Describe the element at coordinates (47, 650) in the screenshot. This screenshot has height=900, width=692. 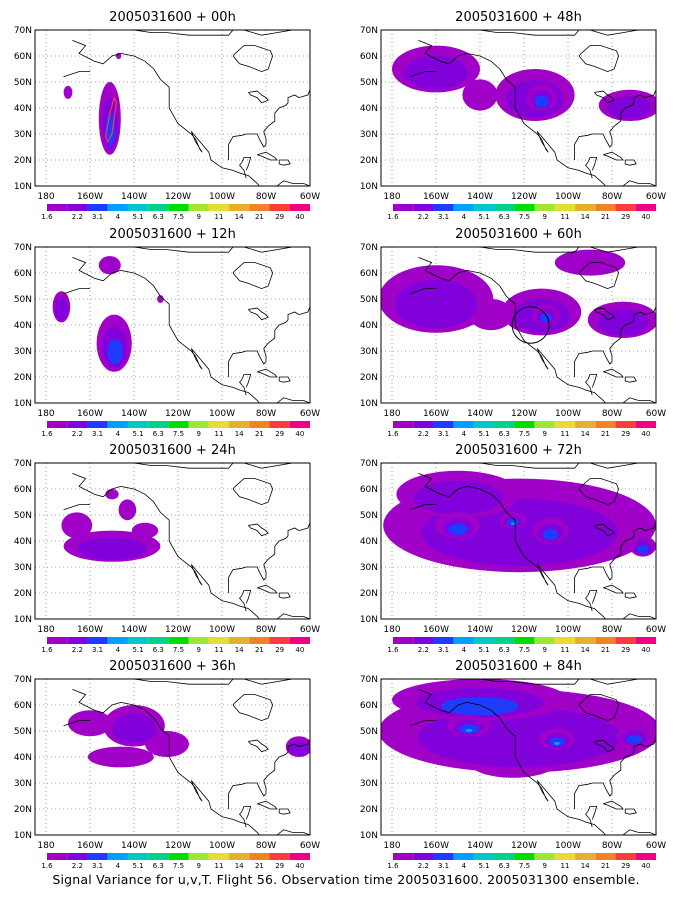
I see `colorbar-label: 1.6` at that location.